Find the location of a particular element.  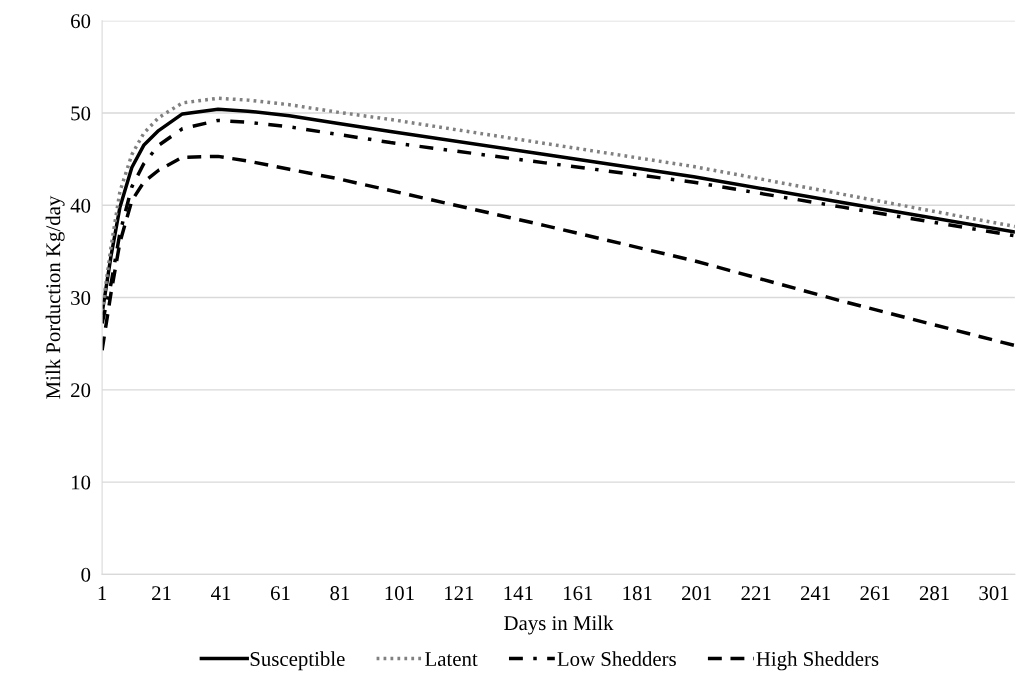

x-tick-label: 41 is located at coordinates (221, 593).